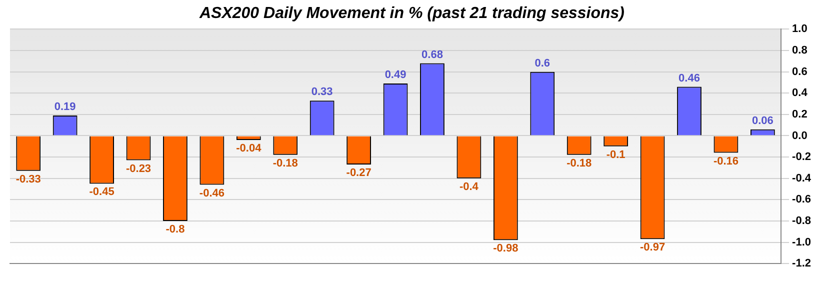  I want to click on data-label: 0.6, so click(542, 63).